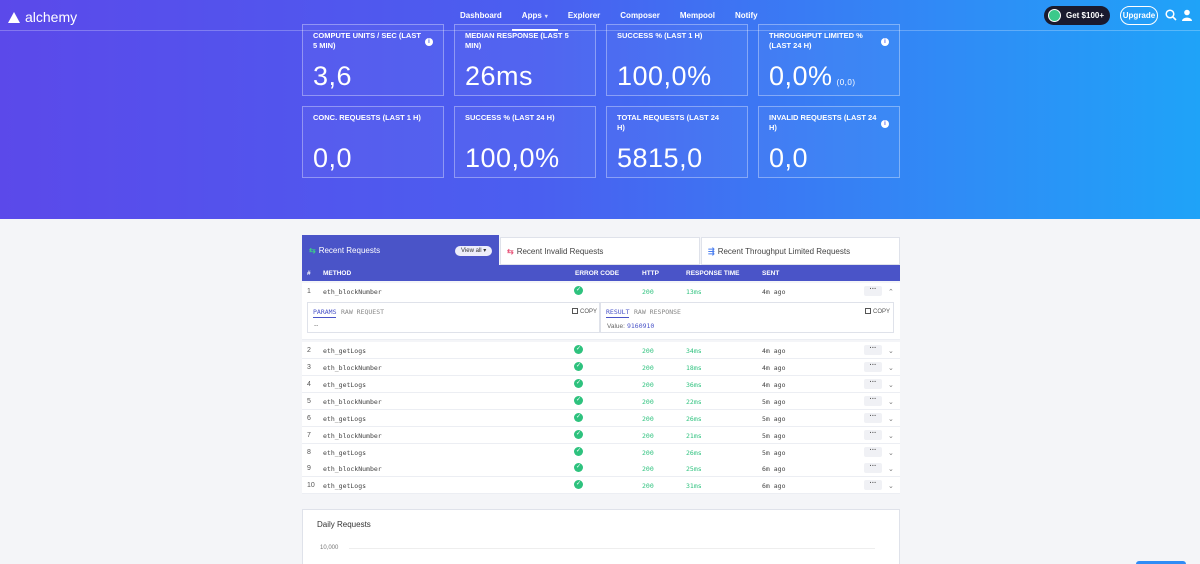  What do you see at coordinates (891, 292) in the screenshot?
I see `chevron-up-icon: ⌃` at bounding box center [891, 292].